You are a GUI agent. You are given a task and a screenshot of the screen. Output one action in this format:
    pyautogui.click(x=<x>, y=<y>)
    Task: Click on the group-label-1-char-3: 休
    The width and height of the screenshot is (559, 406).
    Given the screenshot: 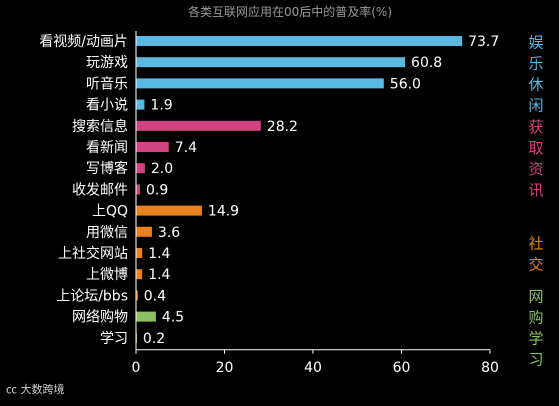 What is the action you would take?
    pyautogui.click(x=535, y=84)
    